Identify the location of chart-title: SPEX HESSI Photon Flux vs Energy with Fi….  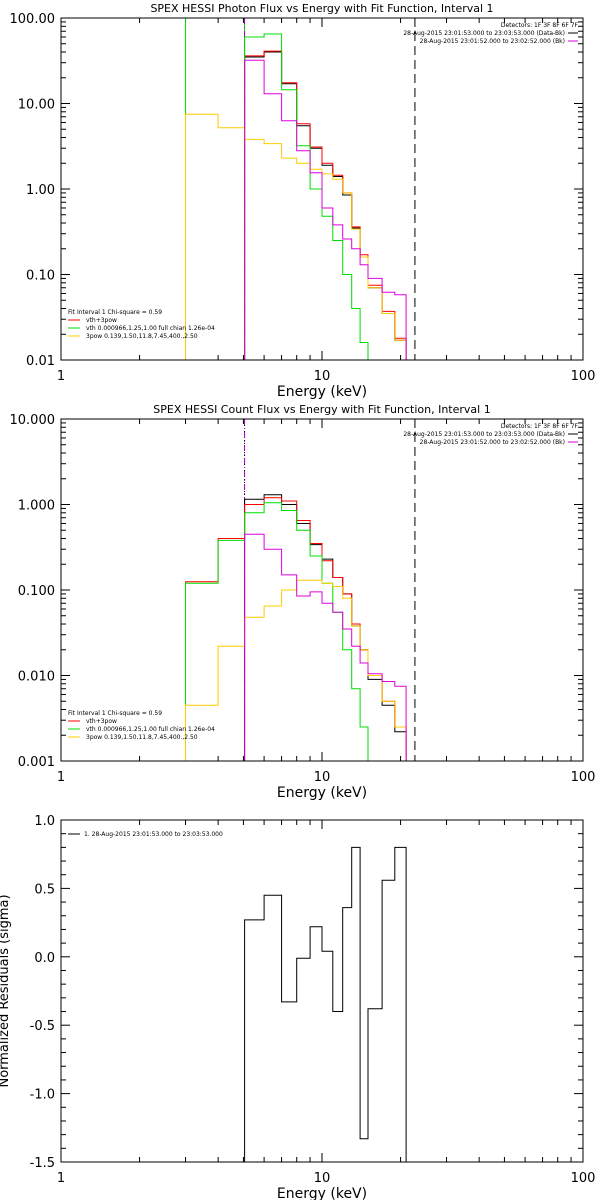
(321, 8).